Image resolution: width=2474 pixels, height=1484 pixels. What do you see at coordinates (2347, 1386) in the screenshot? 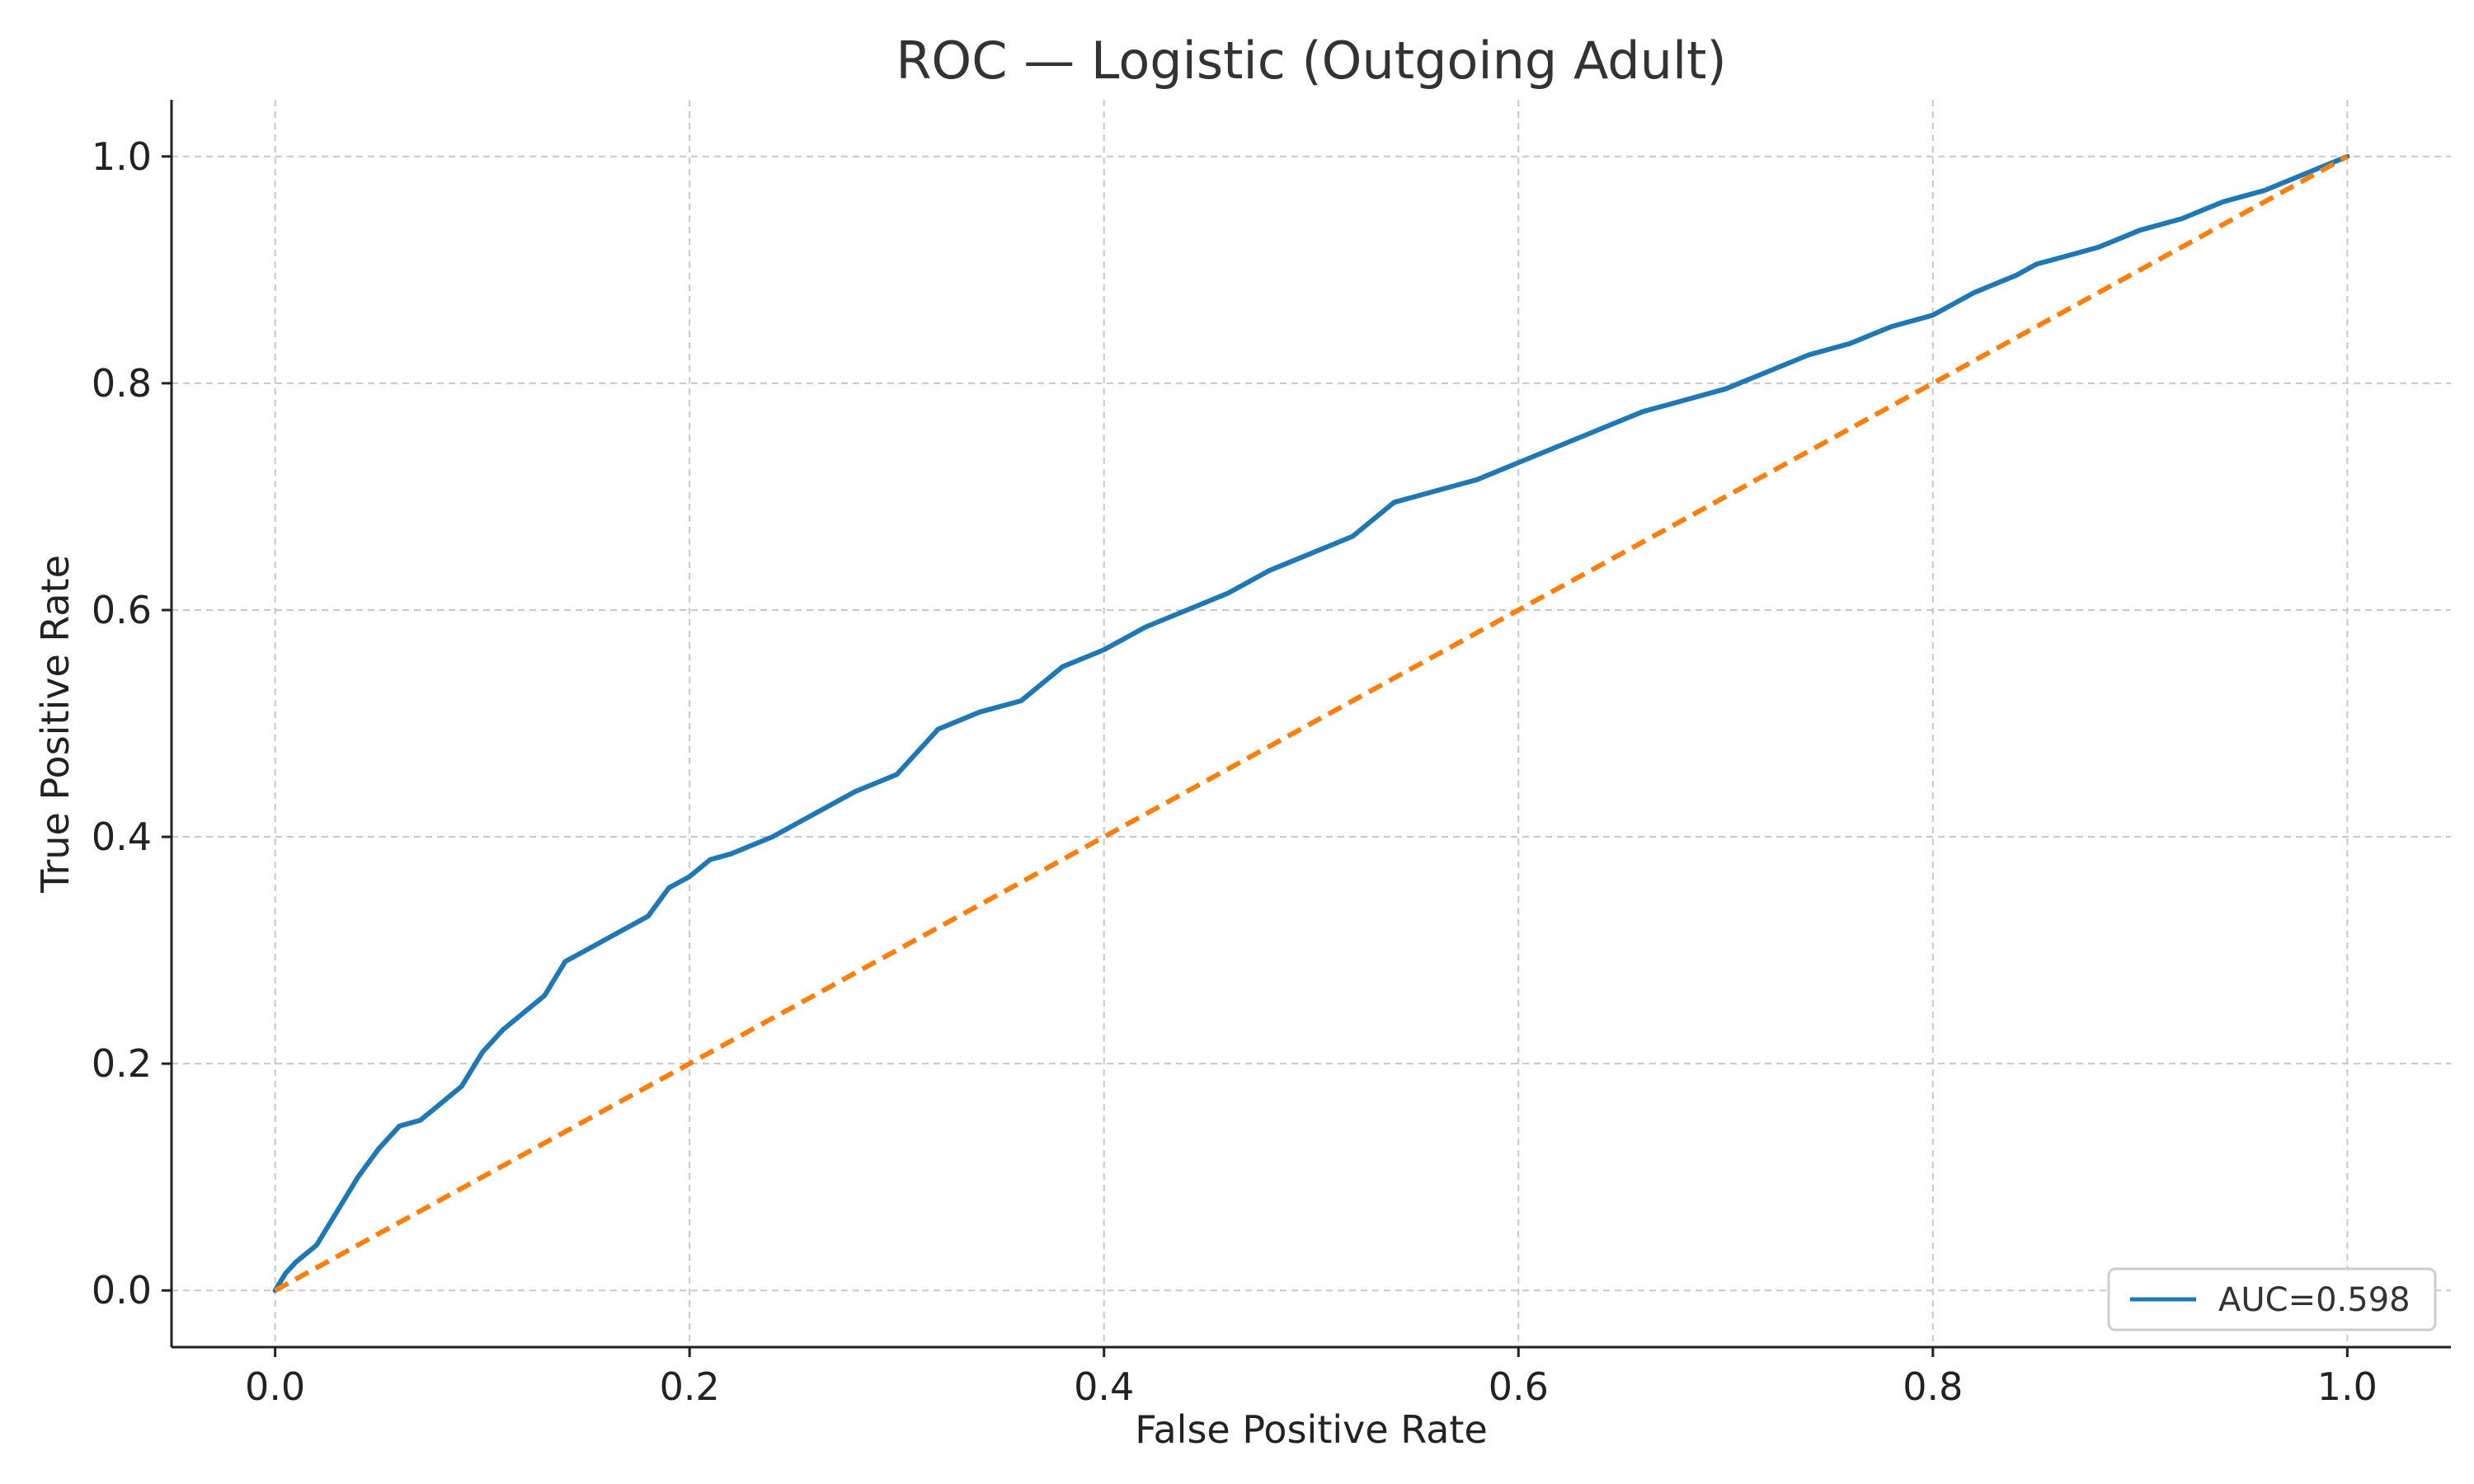
I see `x-tick-label: 1.0` at bounding box center [2347, 1386].